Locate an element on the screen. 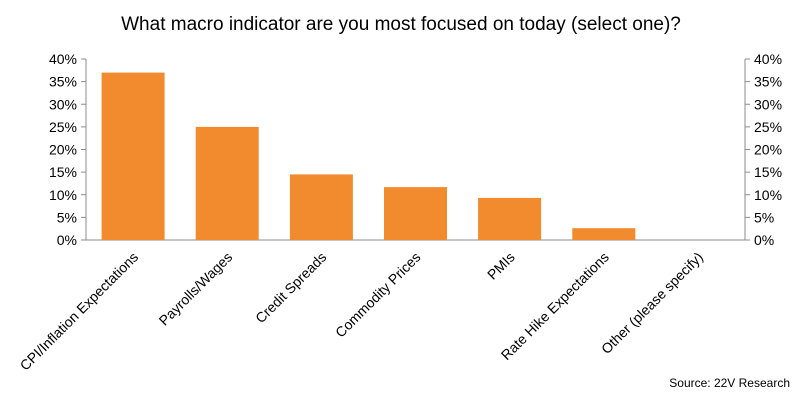 Image resolution: width=802 pixels, height=400 pixels. category-label: Payrolls/Wages is located at coordinates (196, 289).